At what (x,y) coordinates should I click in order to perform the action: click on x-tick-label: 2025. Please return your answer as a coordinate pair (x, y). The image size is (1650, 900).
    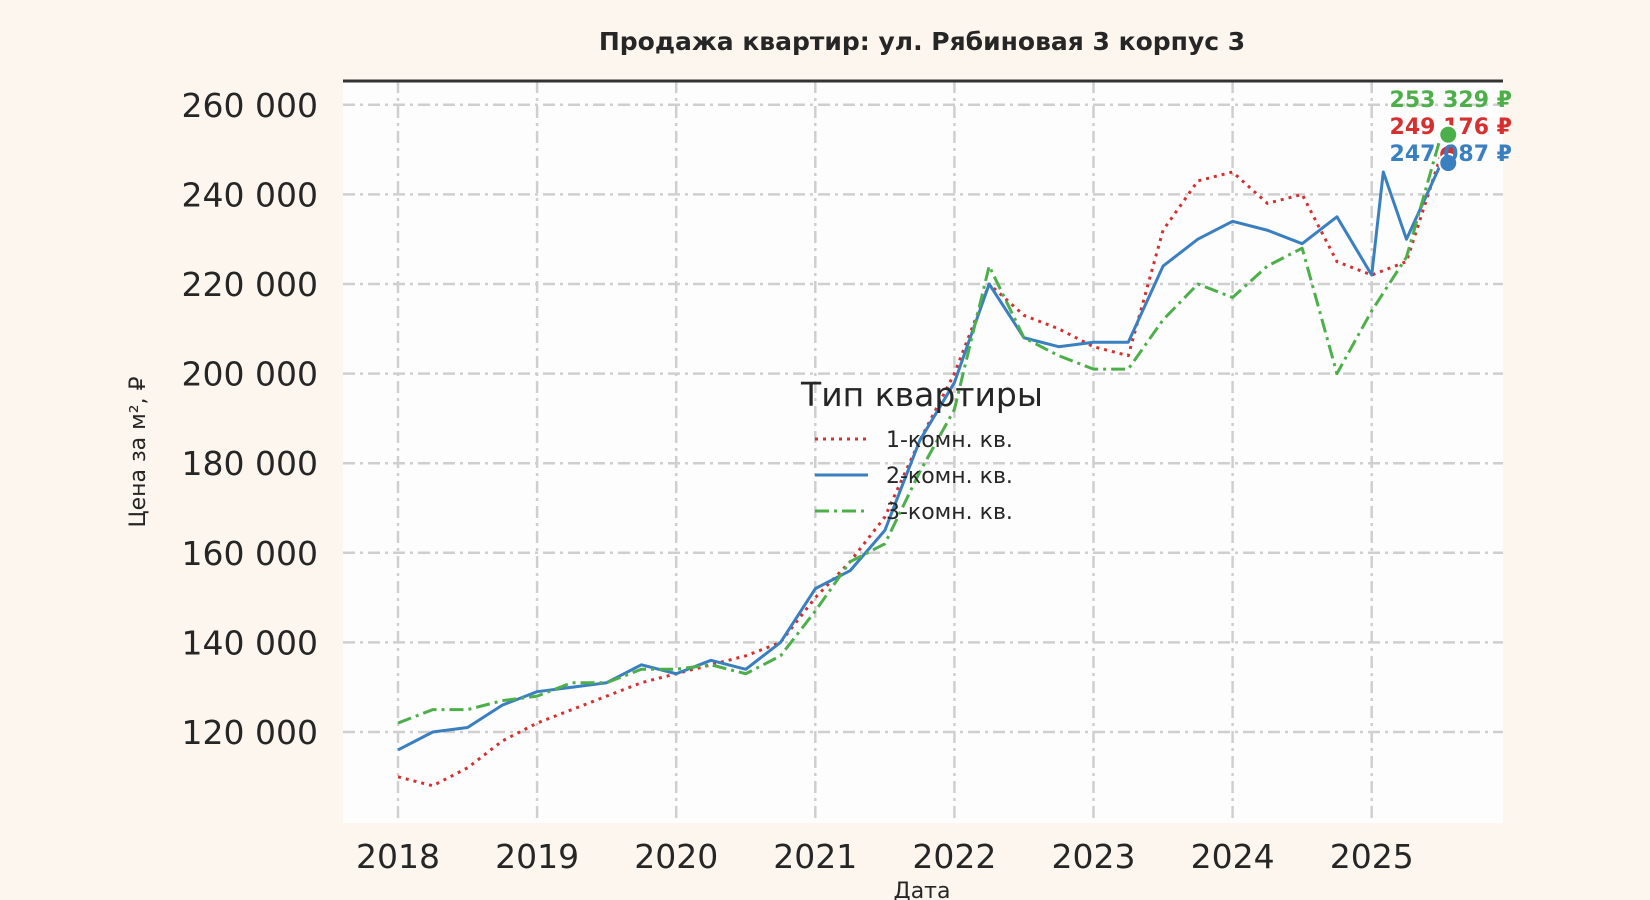
    Looking at the image, I should click on (1372, 856).